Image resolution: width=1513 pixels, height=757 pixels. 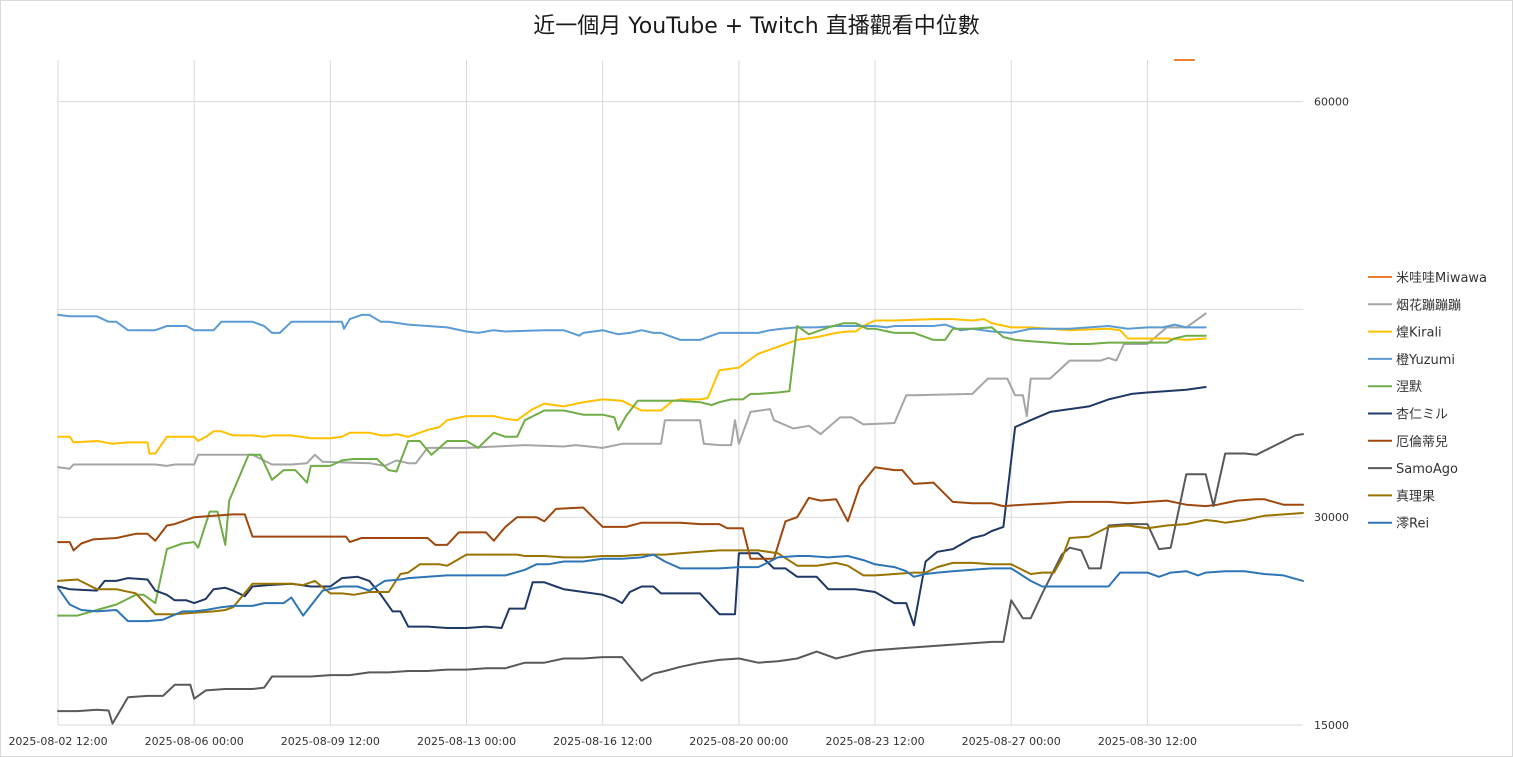 What do you see at coordinates (466, 741) in the screenshot?
I see `x-tick-label: 2025-08-13 00:00` at bounding box center [466, 741].